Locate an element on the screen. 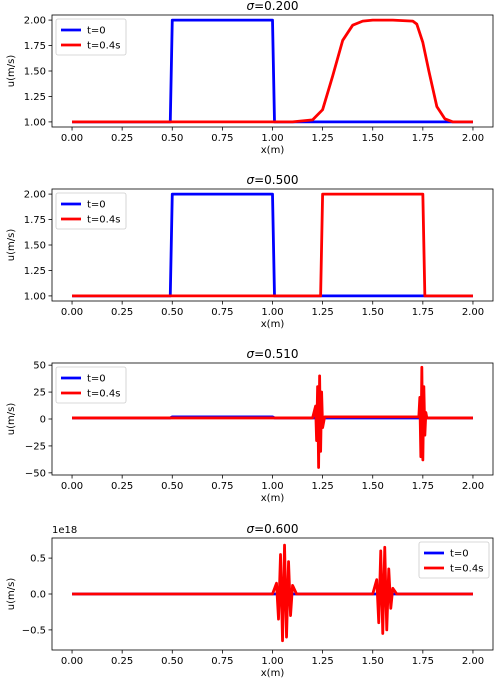  y-tick-label: −0.5 is located at coordinates (34, 630).